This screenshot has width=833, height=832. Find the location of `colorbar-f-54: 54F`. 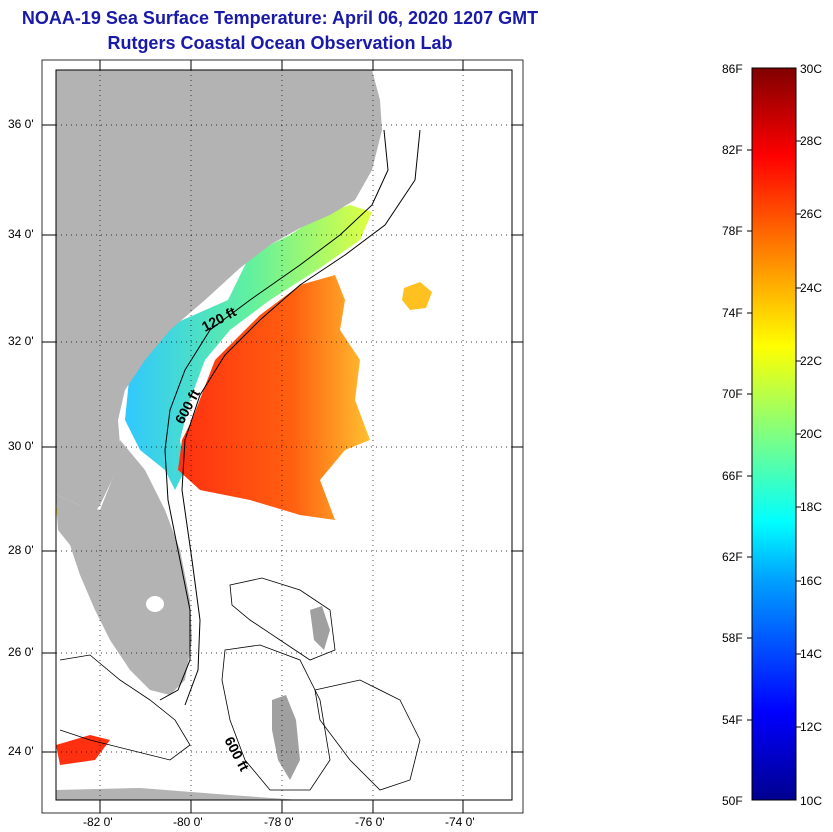

colorbar-f-54: 54F is located at coordinates (732, 720).